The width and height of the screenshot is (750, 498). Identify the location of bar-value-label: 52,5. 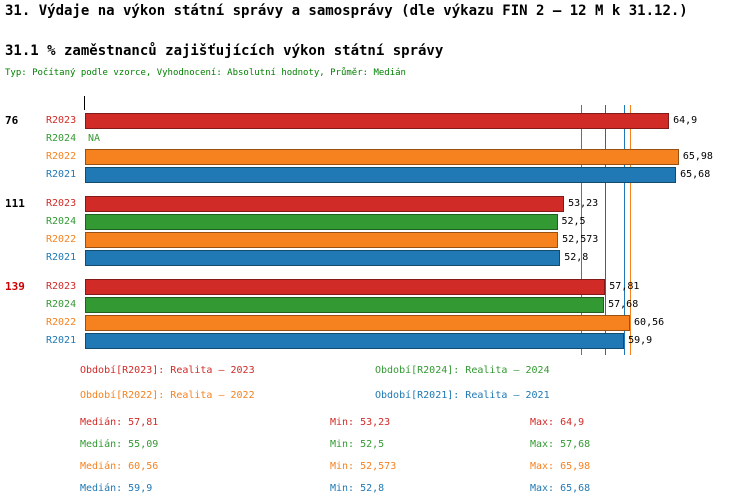
(573, 221).